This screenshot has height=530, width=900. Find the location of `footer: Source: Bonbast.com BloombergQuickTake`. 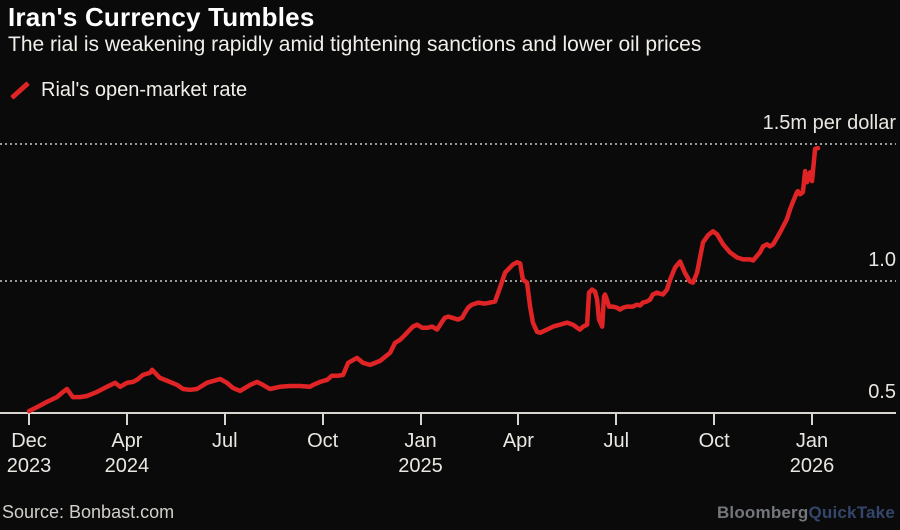

footer: Source: Bonbast.com BloombergQuickTake is located at coordinates (450, 515).